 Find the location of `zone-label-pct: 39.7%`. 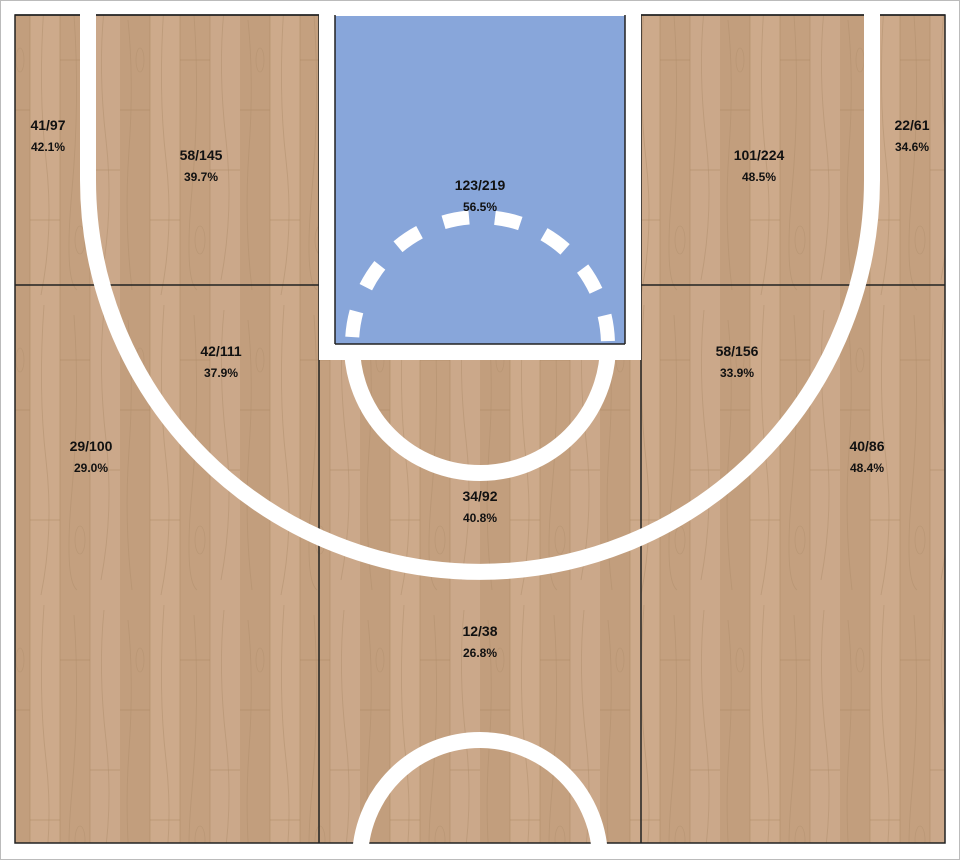

zone-label-pct: 39.7% is located at coordinates (201, 177).